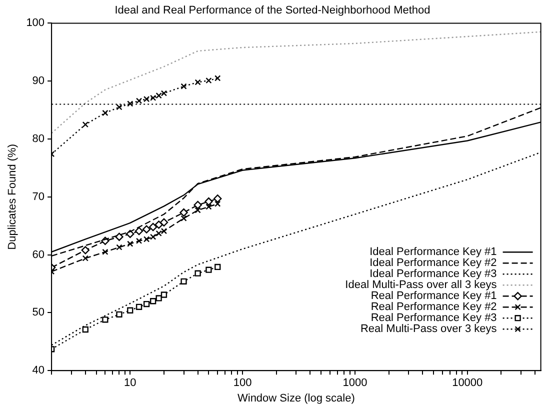 The width and height of the screenshot is (546, 405). What do you see at coordinates (130, 383) in the screenshot?
I see `x-tick-label: 10` at bounding box center [130, 383].